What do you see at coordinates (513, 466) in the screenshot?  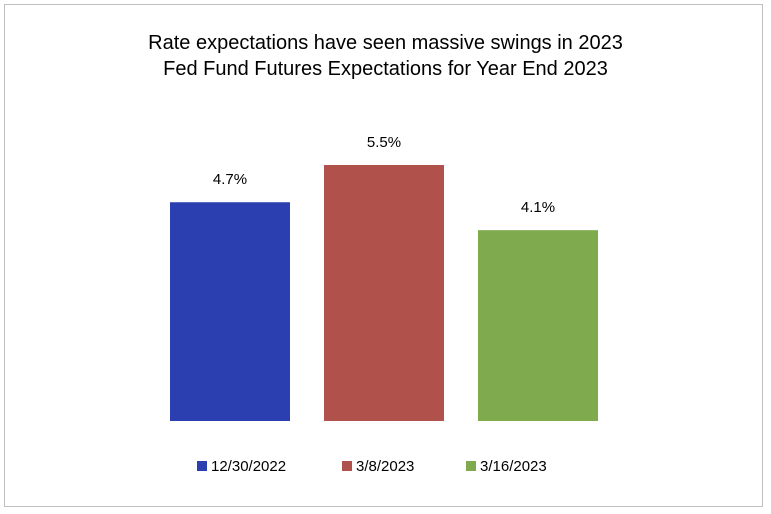 I see `legend-label-3: 3/16/2023` at bounding box center [513, 466].